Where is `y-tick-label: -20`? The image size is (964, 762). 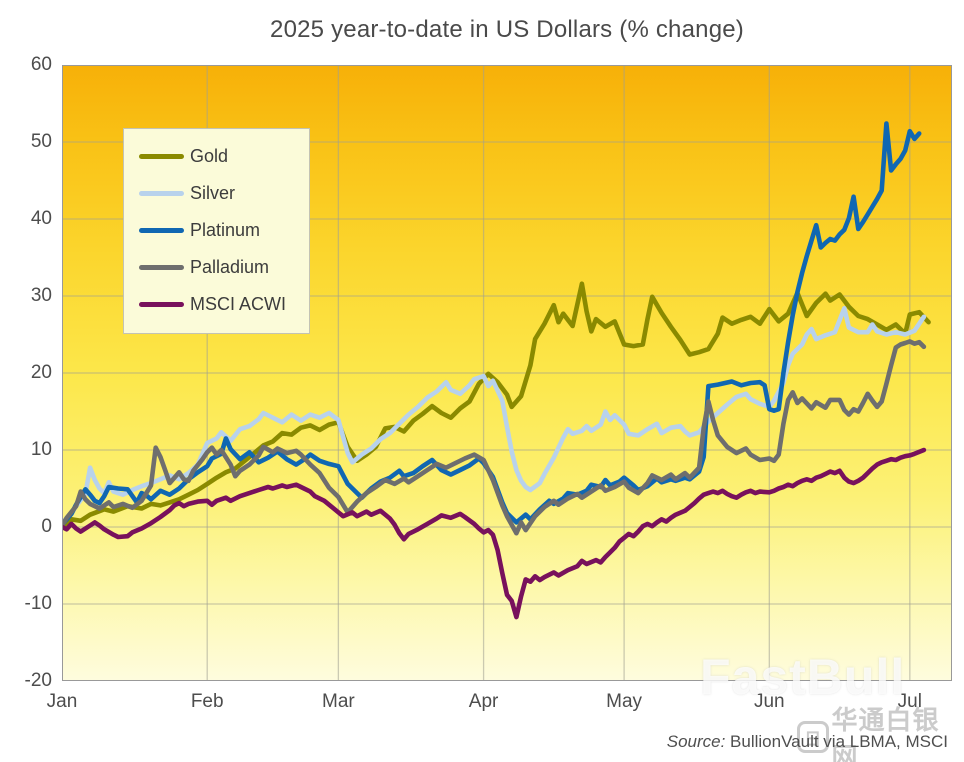
y-tick-label: -20 is located at coordinates (38, 680).